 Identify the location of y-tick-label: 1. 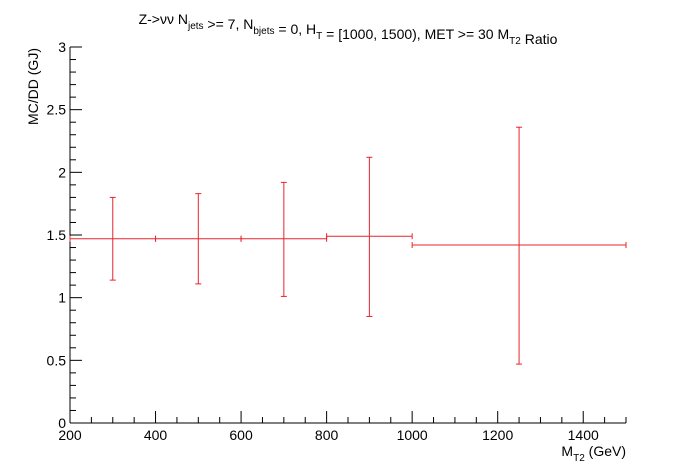
(62, 298).